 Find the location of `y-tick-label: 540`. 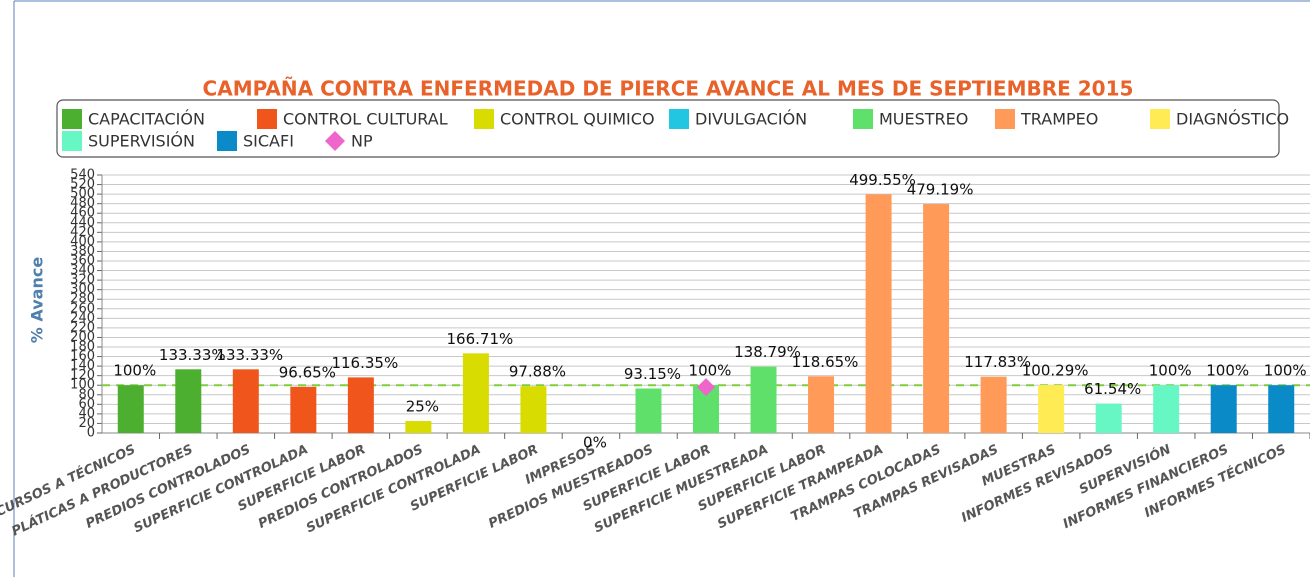

y-tick-label: 540 is located at coordinates (82, 175).